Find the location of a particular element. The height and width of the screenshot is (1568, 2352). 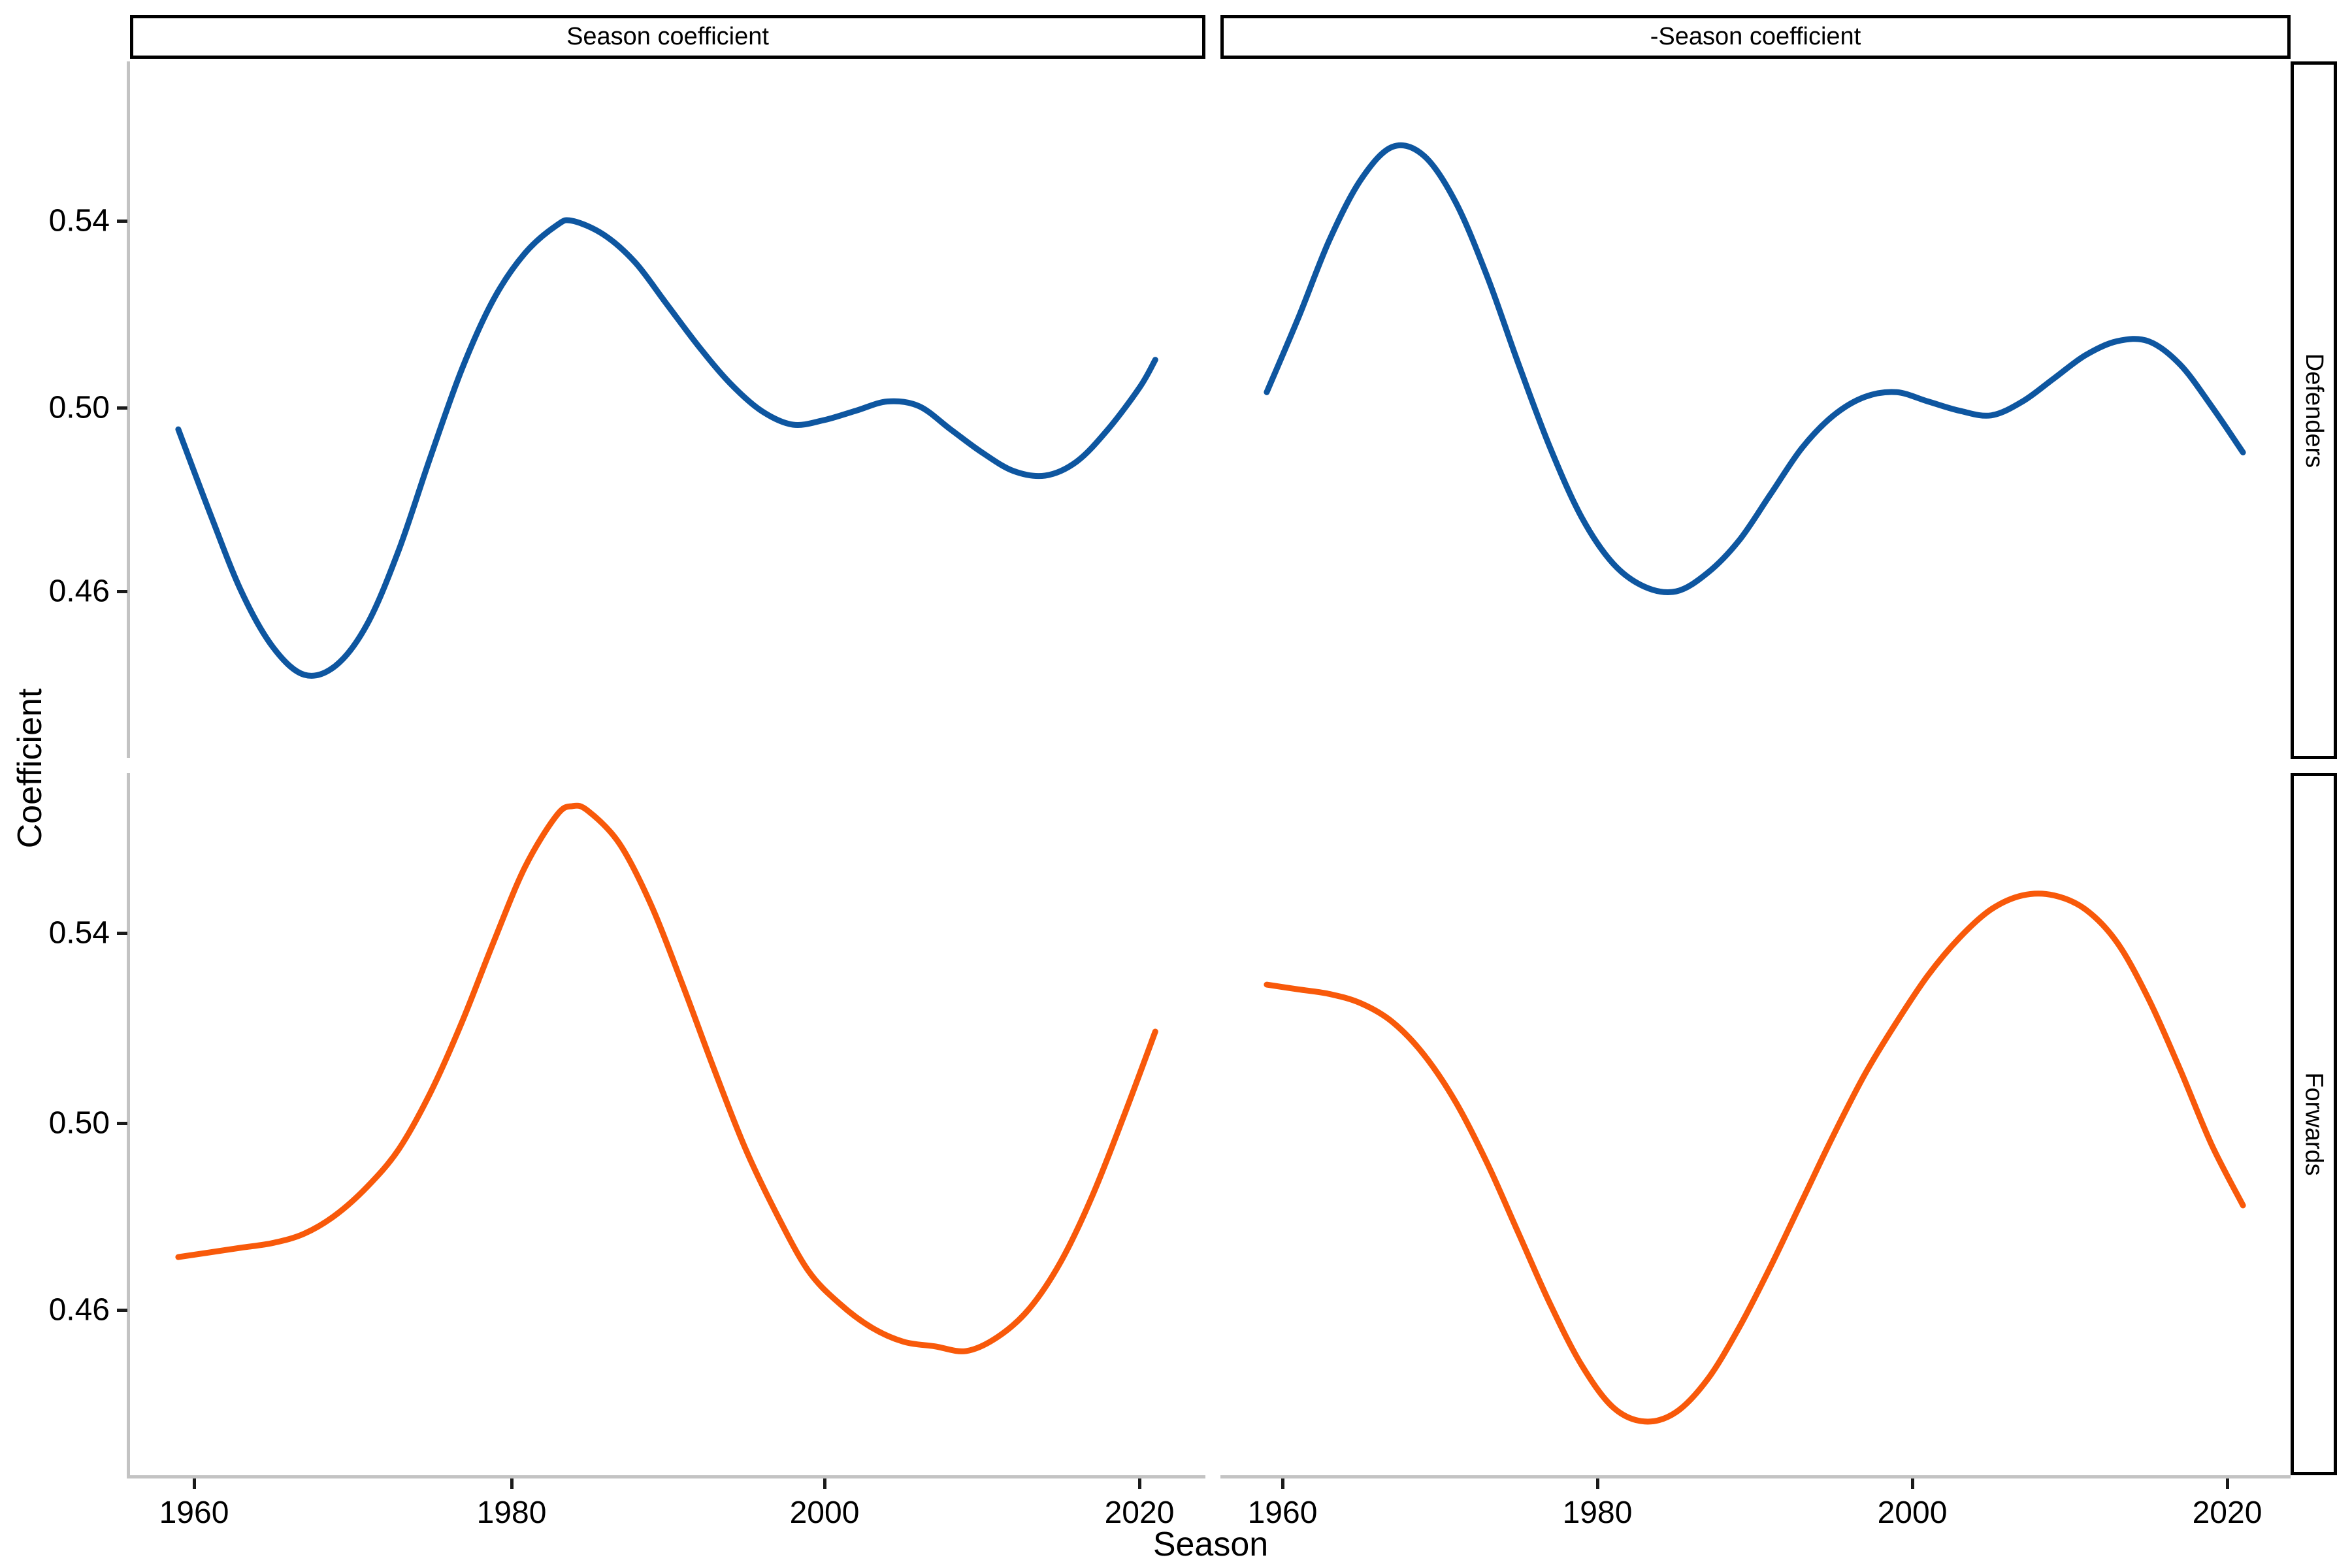

facet-strip-row-label: Defenders is located at coordinates (2314, 410).